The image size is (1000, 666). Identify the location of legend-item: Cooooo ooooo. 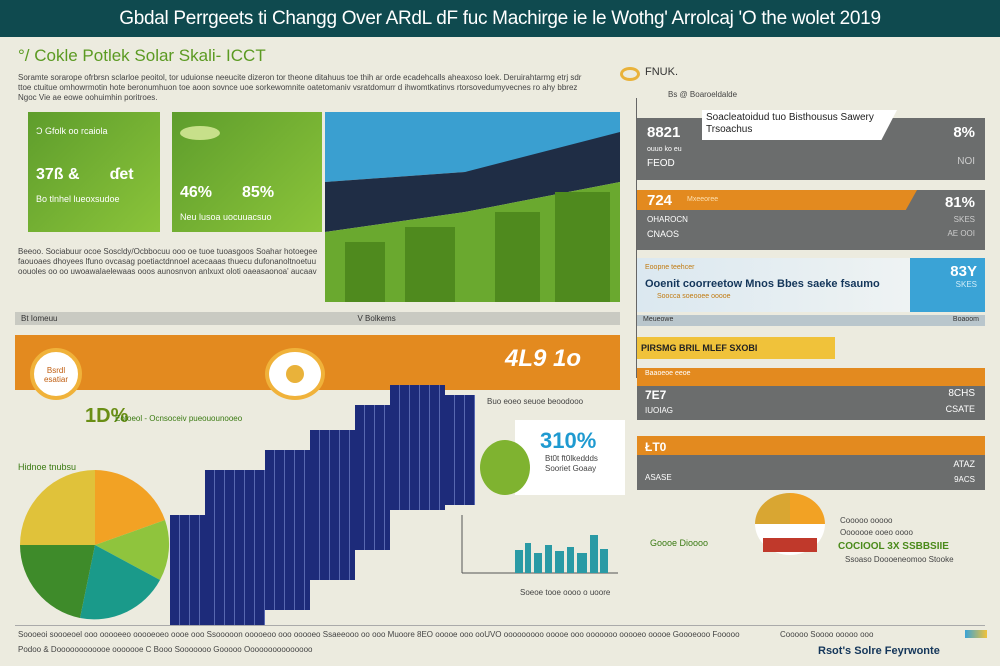
(866, 520).